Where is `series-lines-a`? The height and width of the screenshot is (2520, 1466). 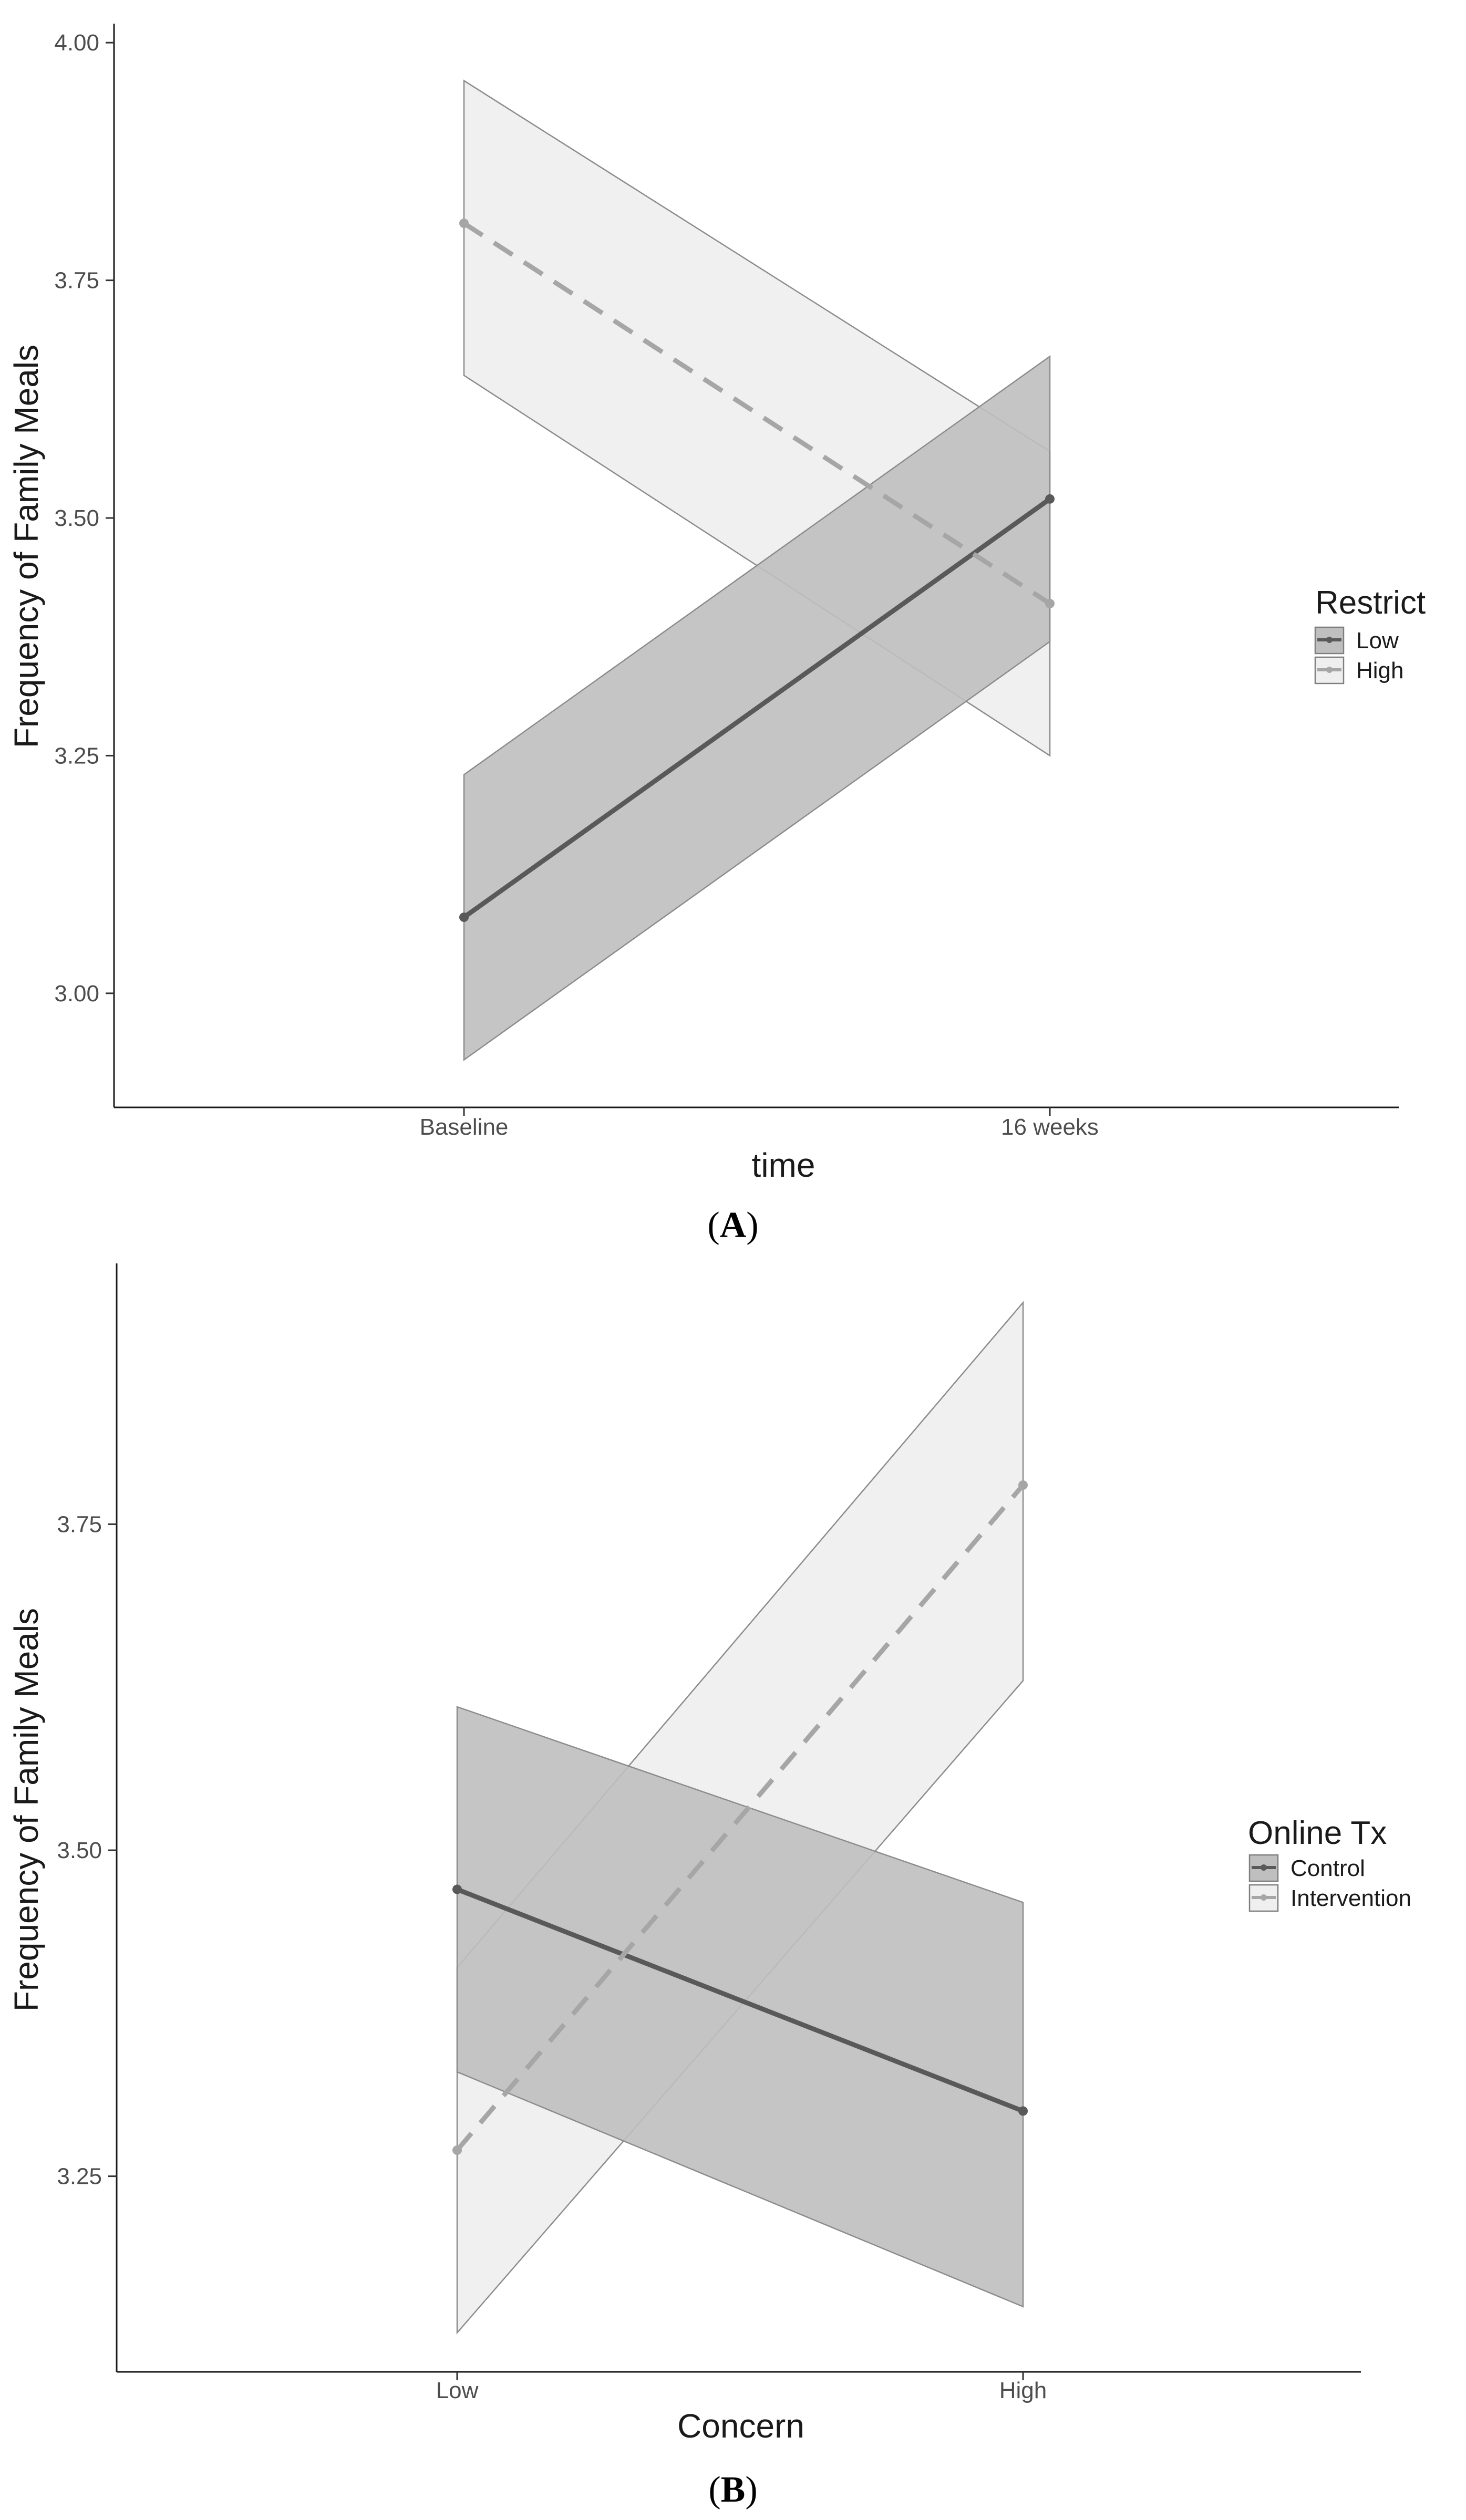
series-lines-a is located at coordinates (757, 570).